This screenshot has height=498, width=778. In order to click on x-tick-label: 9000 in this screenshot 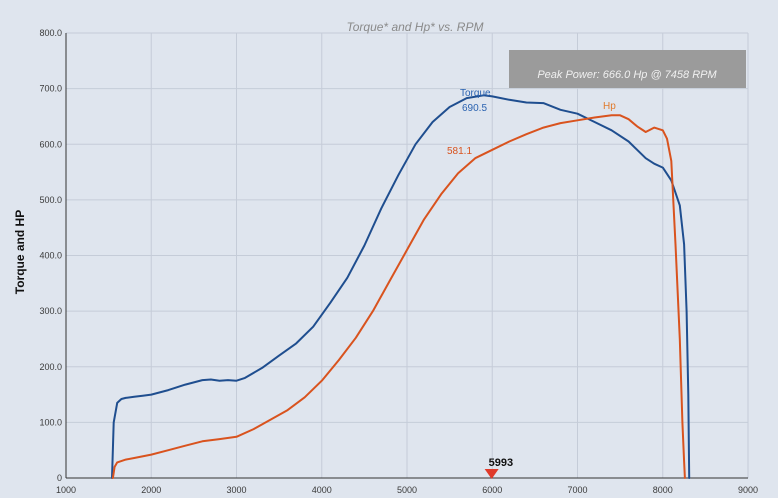, I will do `click(748, 490)`.